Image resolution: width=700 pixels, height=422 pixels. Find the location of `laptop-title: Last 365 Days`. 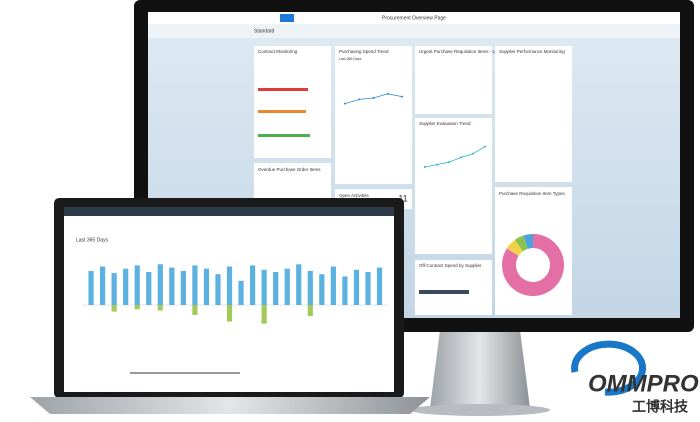

laptop-title: Last 365 Days is located at coordinates (92, 240).